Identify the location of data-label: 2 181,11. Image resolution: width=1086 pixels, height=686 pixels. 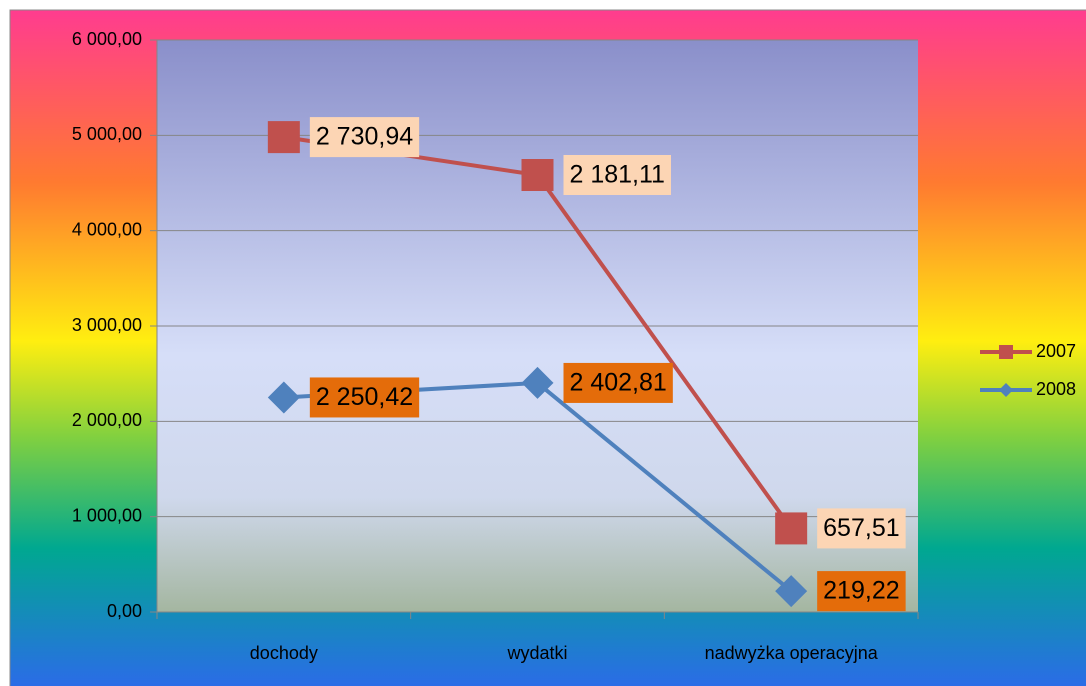
(617, 175).